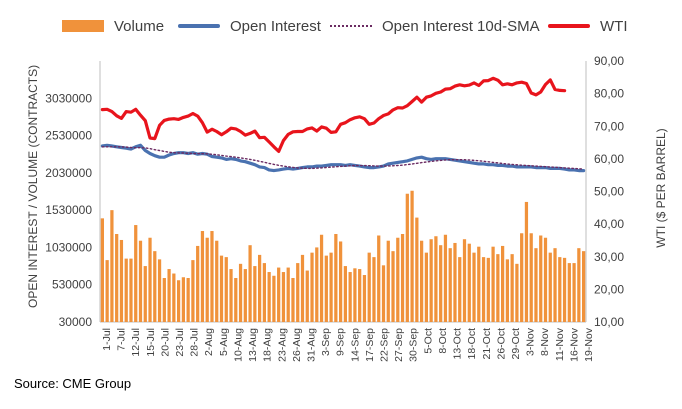 The width and height of the screenshot is (682, 409). I want to click on legend-label-open-interest: Open Interest, so click(275, 26).